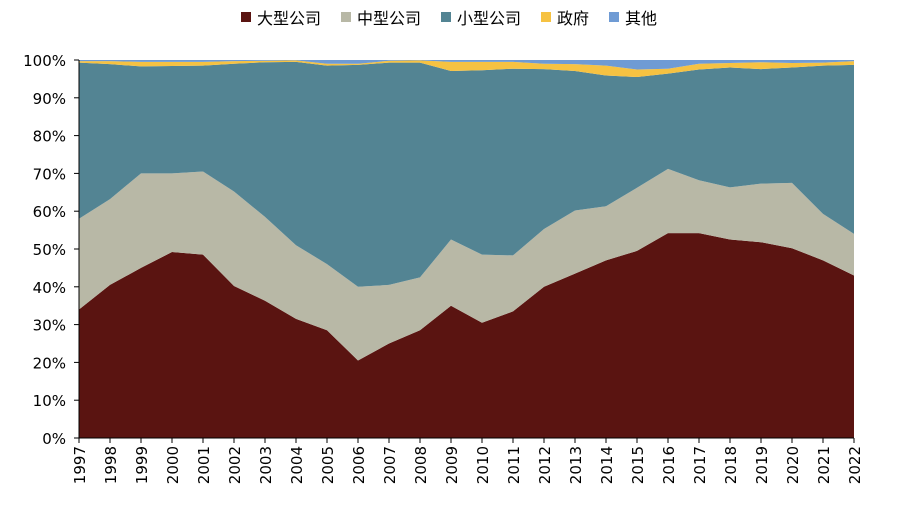  Describe the element at coordinates (49, 99) in the screenshot. I see `y-tick-label: 90%` at that location.